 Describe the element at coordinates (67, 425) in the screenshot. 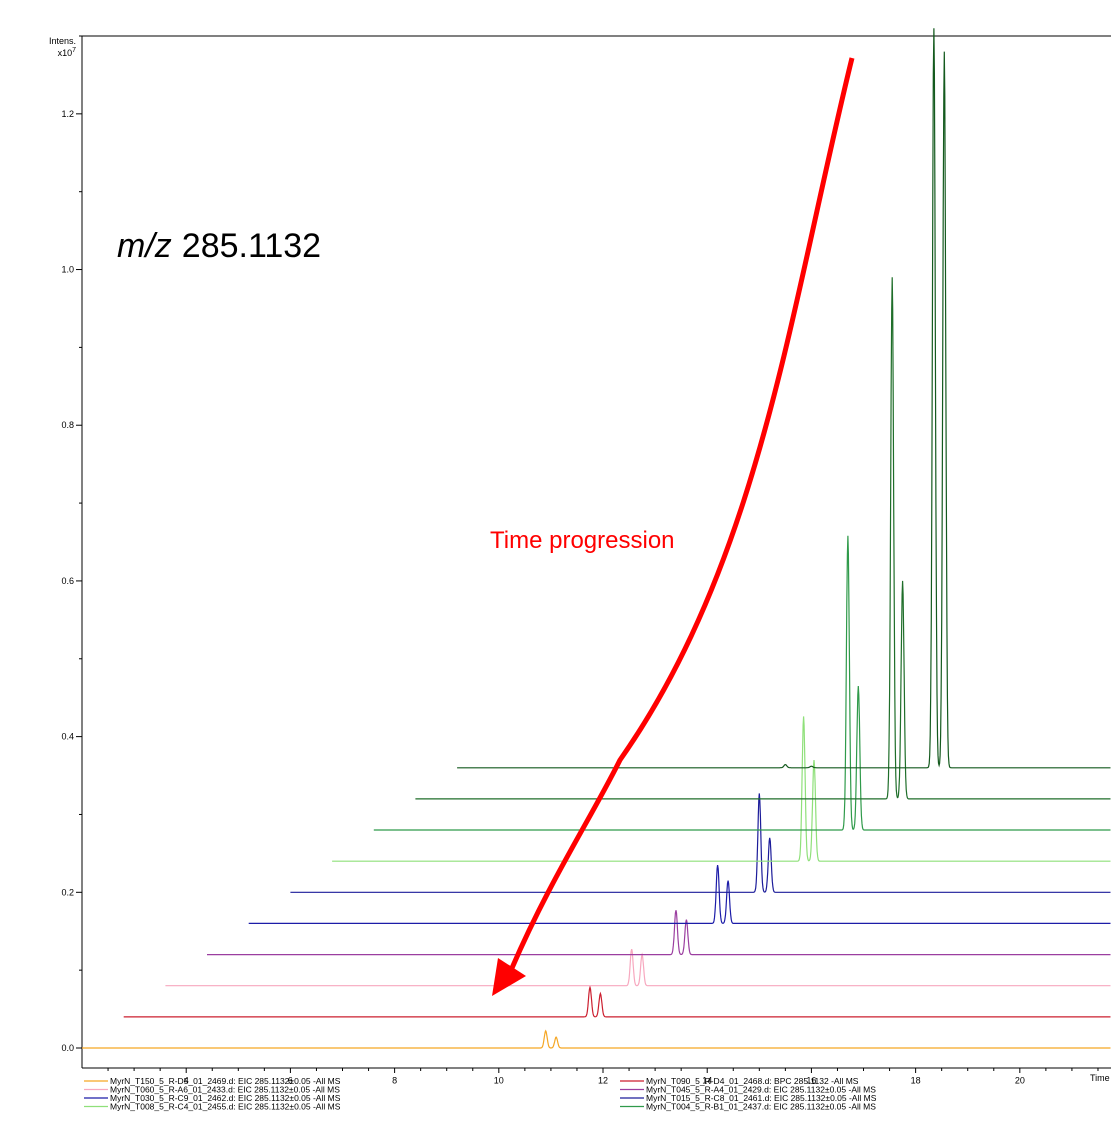

I see `y-tick-label: 0.8` at that location.